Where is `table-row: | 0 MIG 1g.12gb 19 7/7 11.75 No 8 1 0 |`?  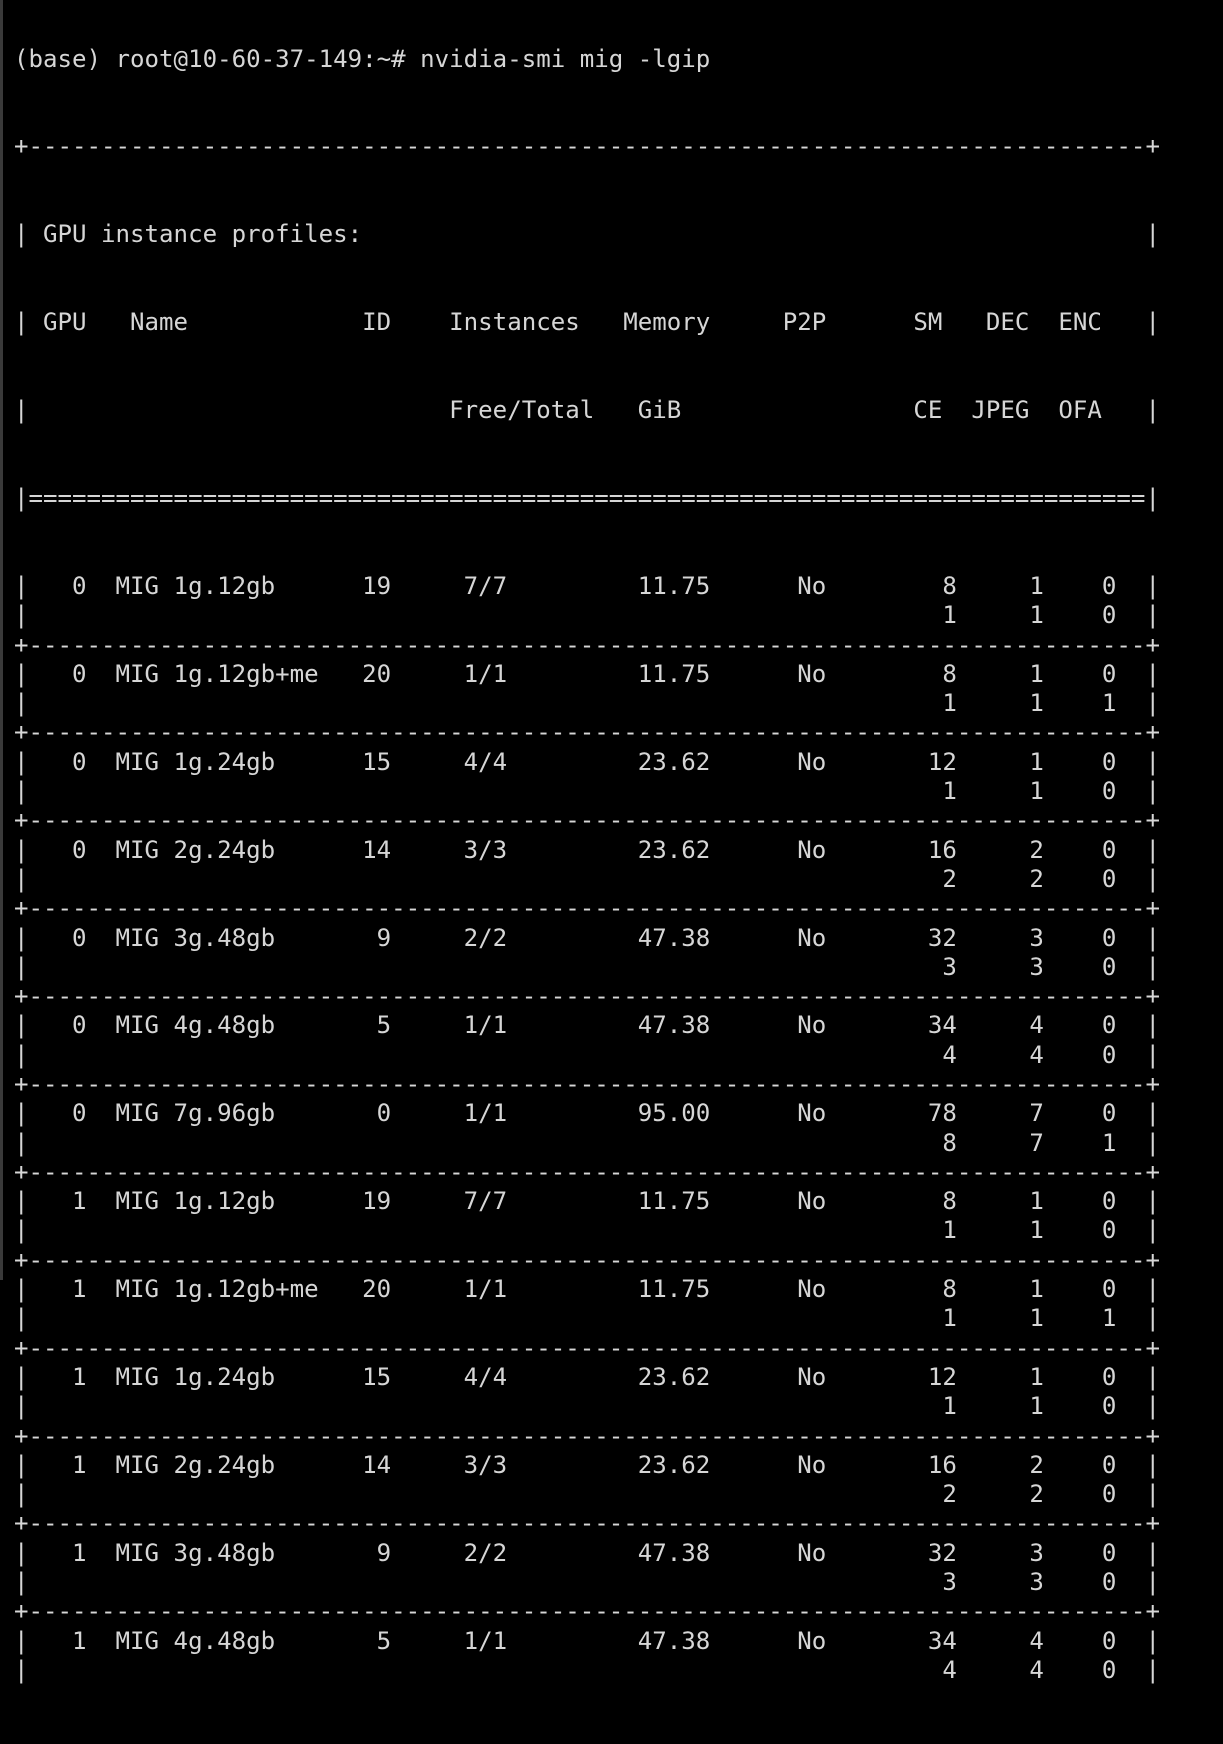 table-row: | 0 MIG 1g.12gb 19 7/7 11.75 No 8 1 0 | is located at coordinates (587, 585).